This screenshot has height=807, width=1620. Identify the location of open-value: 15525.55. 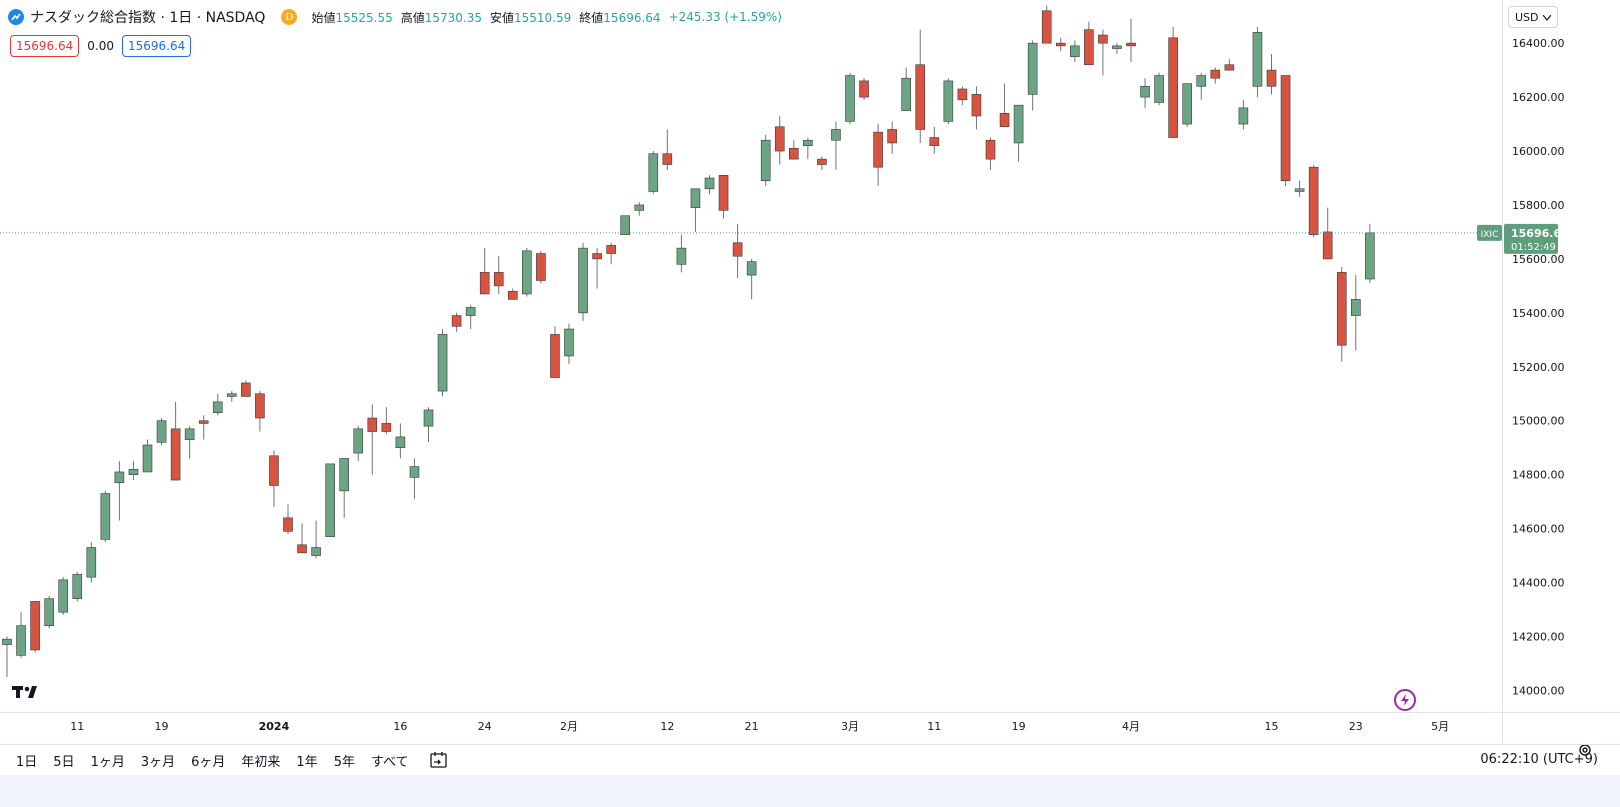
(364, 17).